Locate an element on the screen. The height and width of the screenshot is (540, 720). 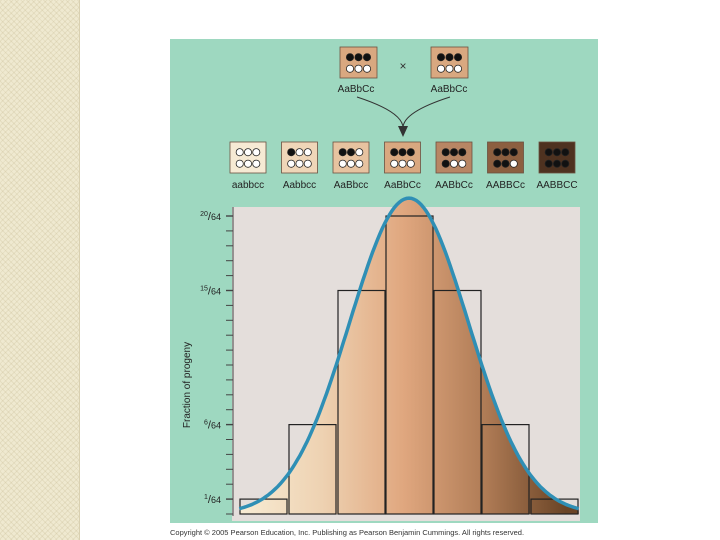
y-tick-label: 6/64 is located at coordinates (212, 426).